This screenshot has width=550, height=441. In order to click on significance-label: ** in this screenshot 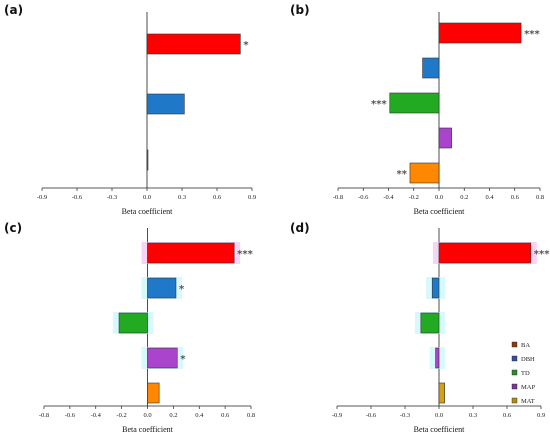, I will do `click(401, 174)`.